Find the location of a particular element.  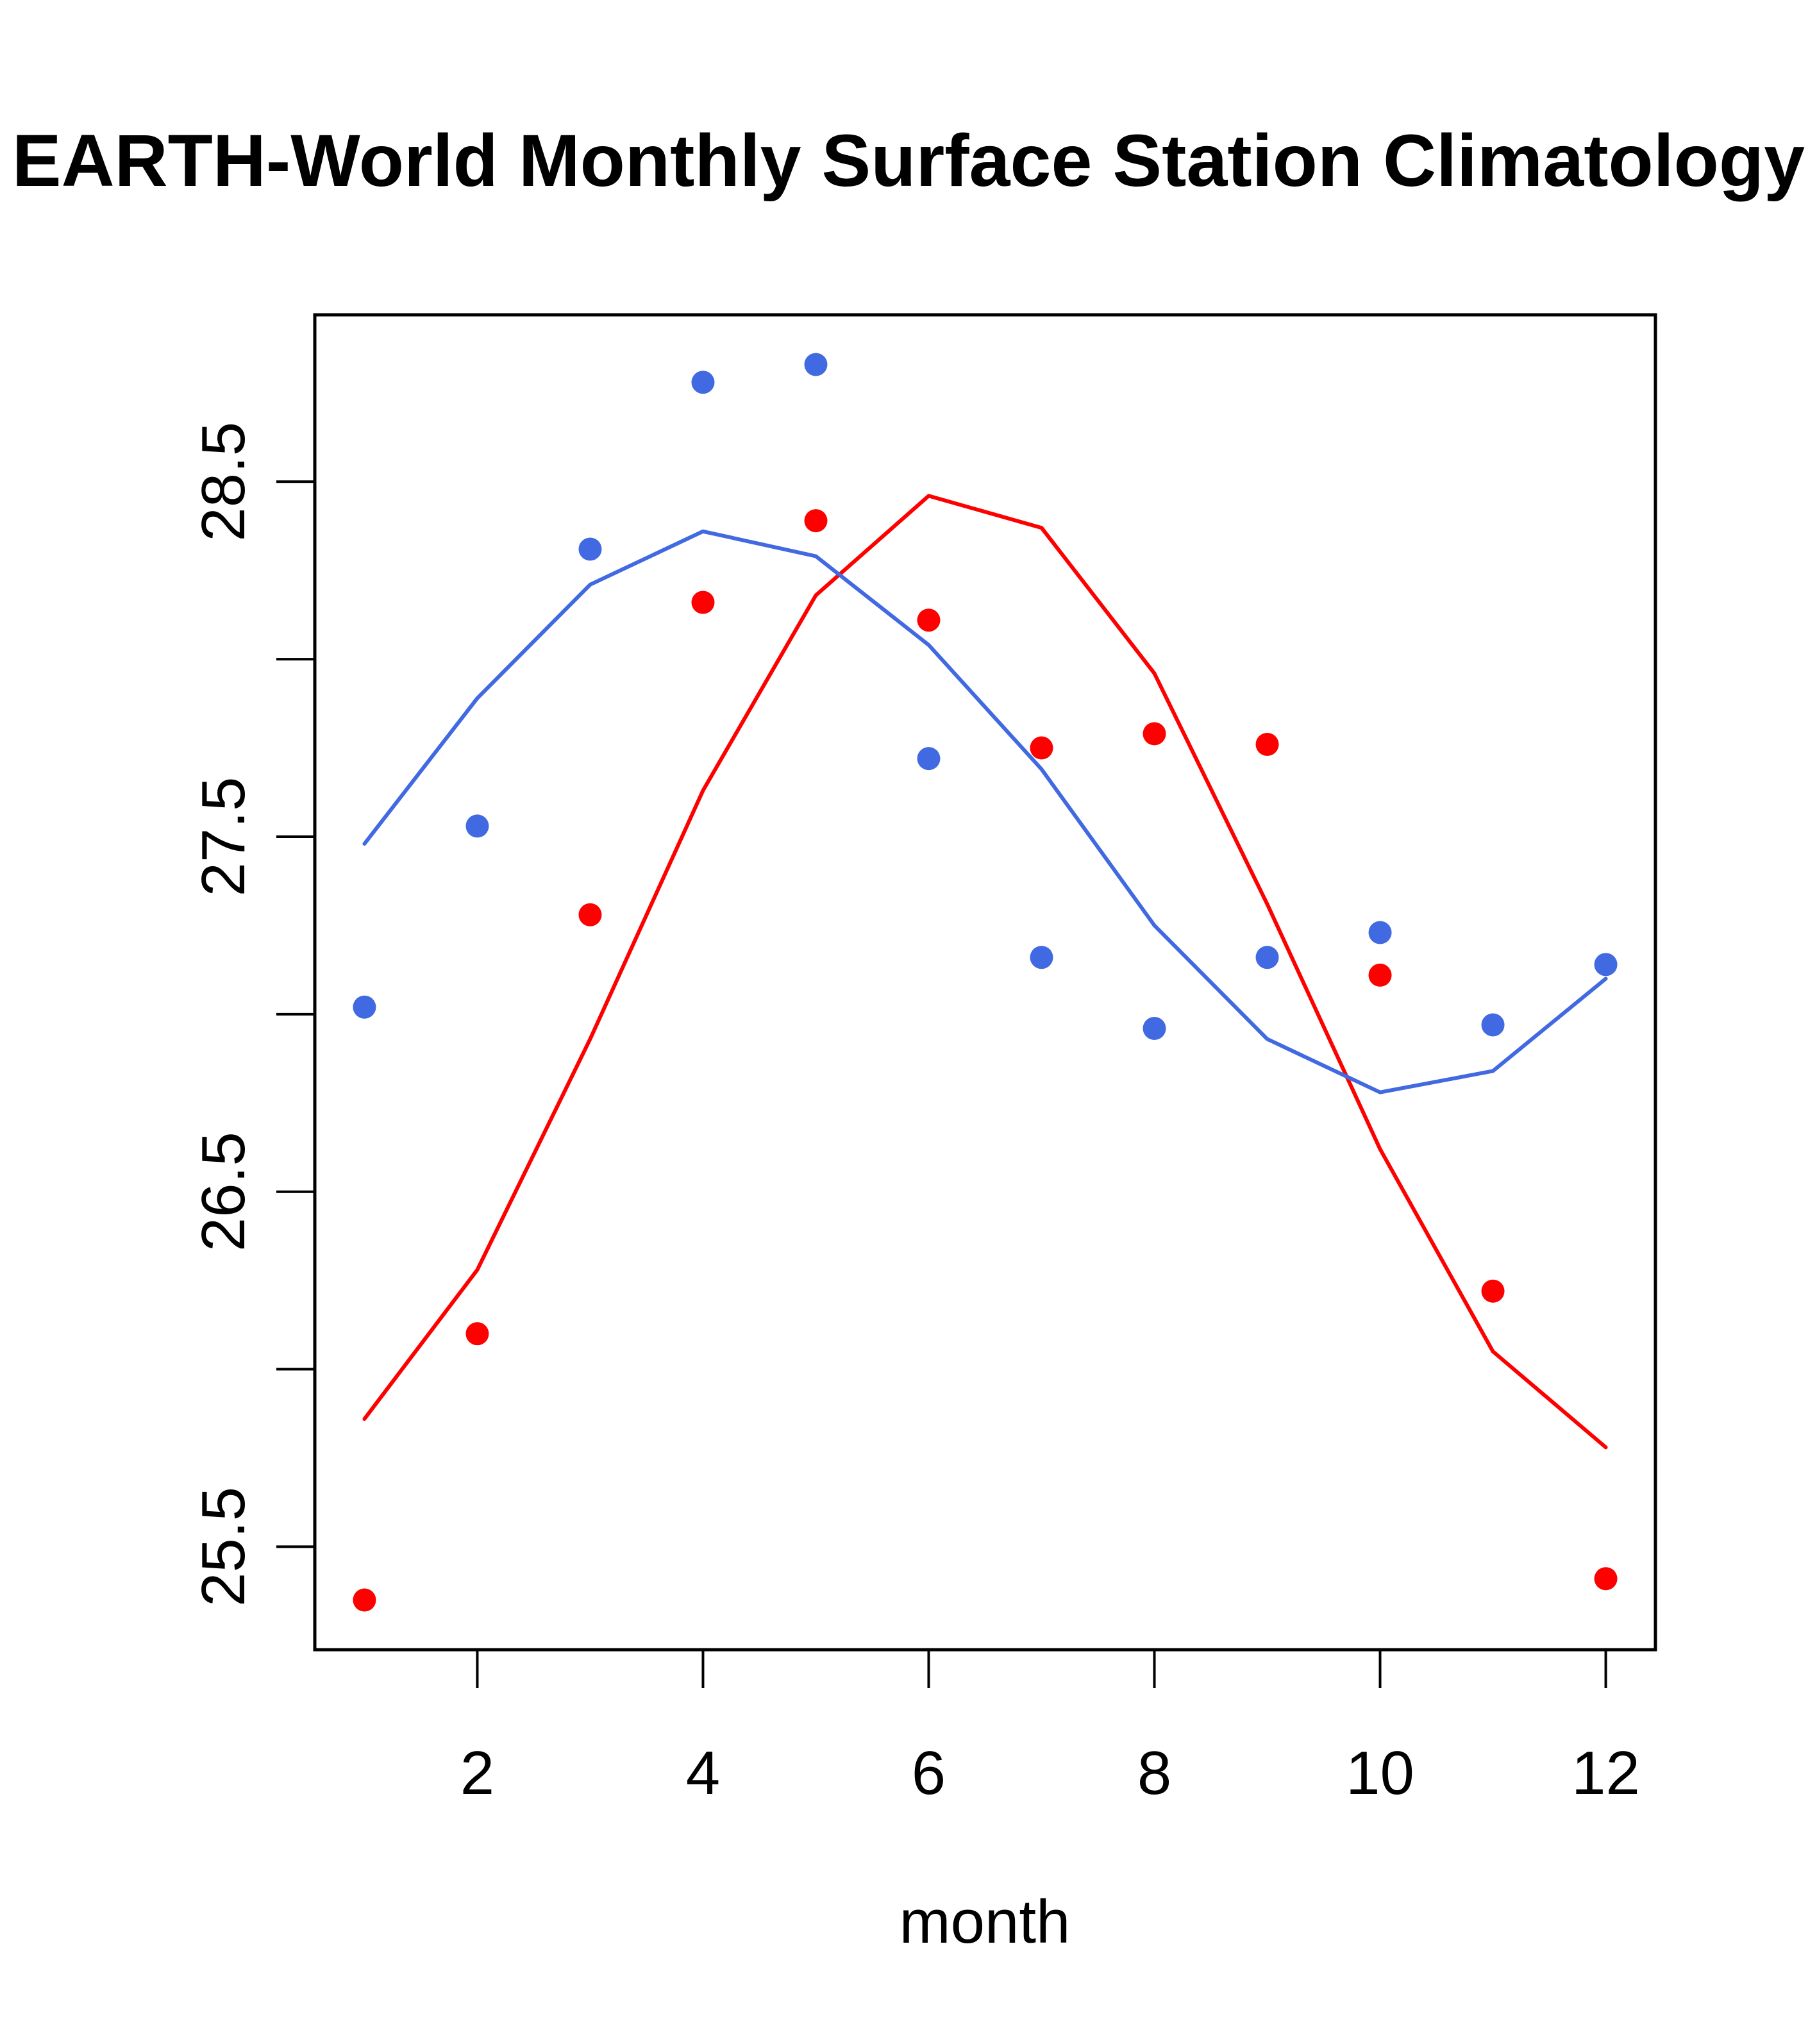

x-tick-label: 2 is located at coordinates (477, 1773).